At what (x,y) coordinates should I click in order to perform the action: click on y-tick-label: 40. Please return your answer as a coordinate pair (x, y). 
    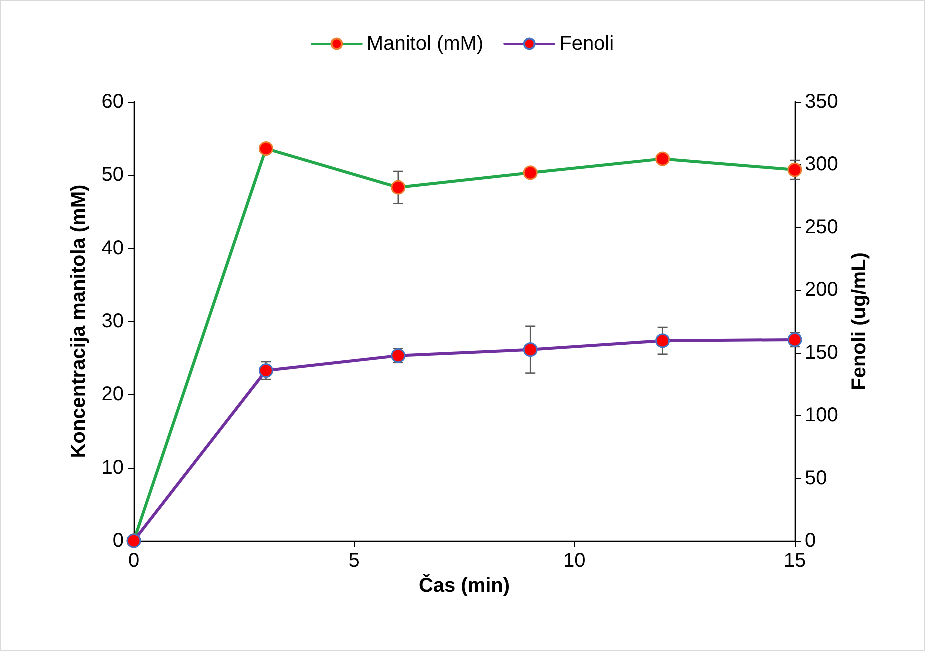
    Looking at the image, I should click on (113, 248).